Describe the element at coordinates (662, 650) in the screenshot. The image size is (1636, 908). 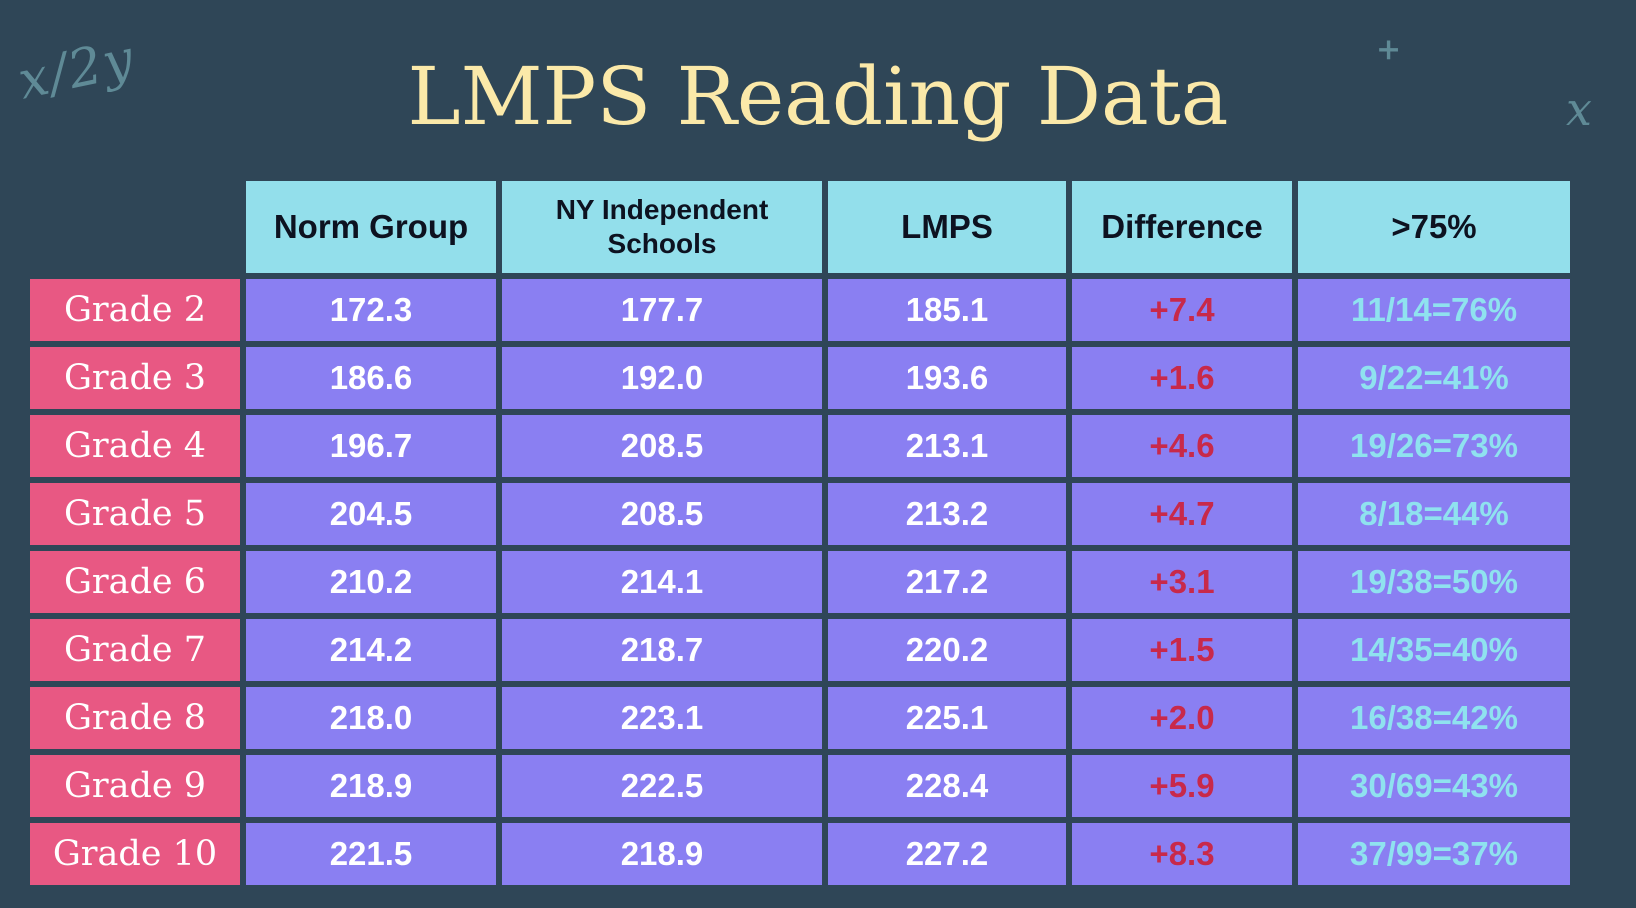
I see `ny-independent-value: 218.7` at that location.